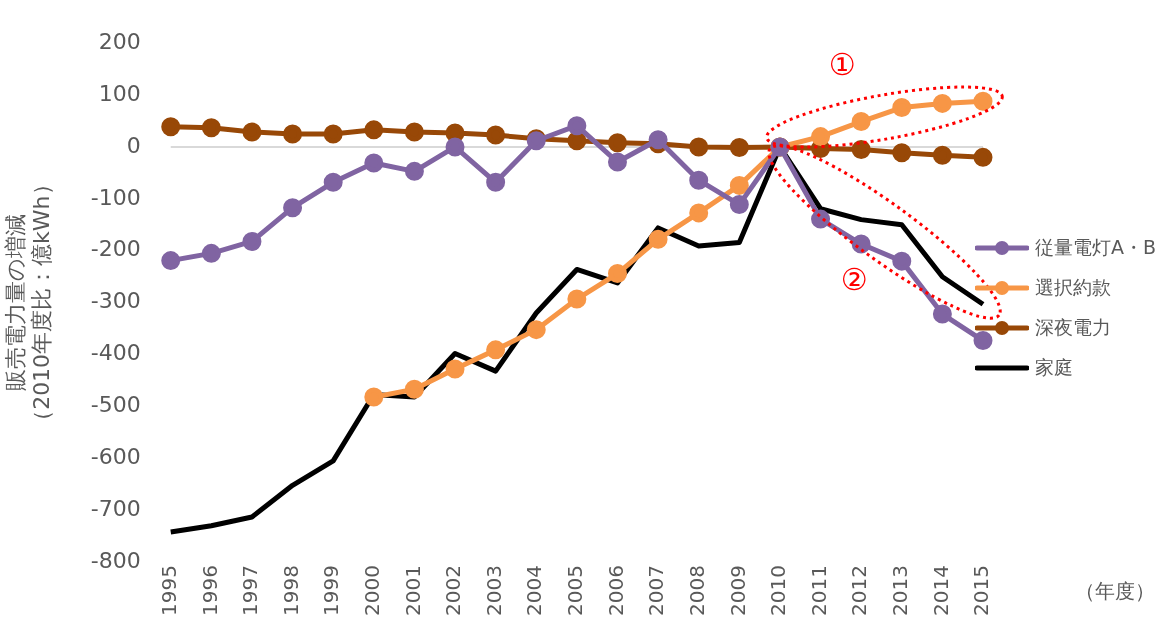  Describe the element at coordinates (209, 591) in the screenshot. I see `x-tick-label: 1996` at that location.